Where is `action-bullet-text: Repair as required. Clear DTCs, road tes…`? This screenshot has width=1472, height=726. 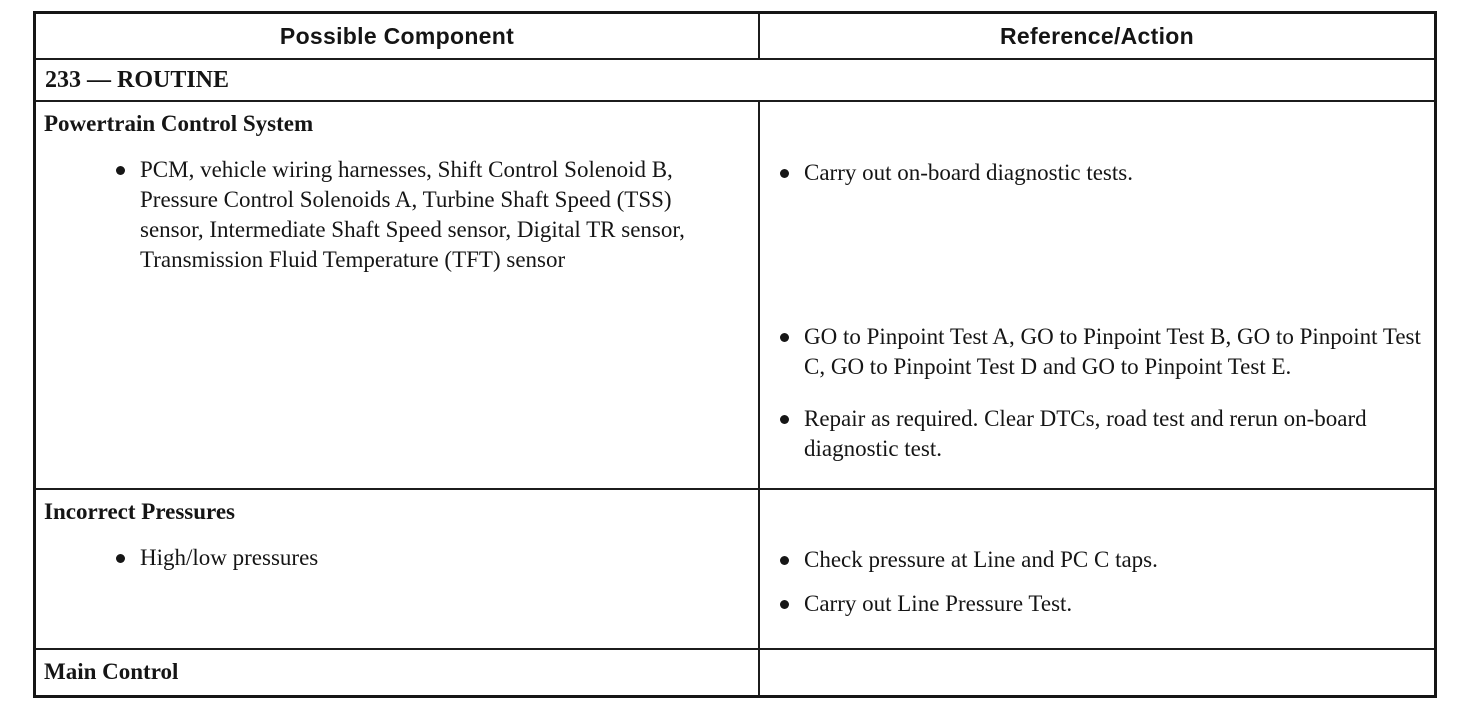
action-bullet-text: Repair as required. Clear DTCs, road tes… is located at coordinates (1085, 433).